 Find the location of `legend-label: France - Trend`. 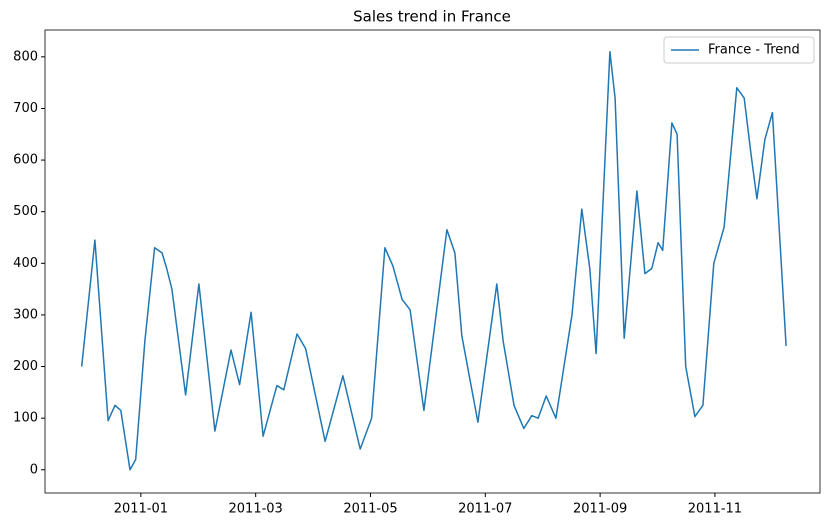

legend-label: France - Trend is located at coordinates (754, 50).